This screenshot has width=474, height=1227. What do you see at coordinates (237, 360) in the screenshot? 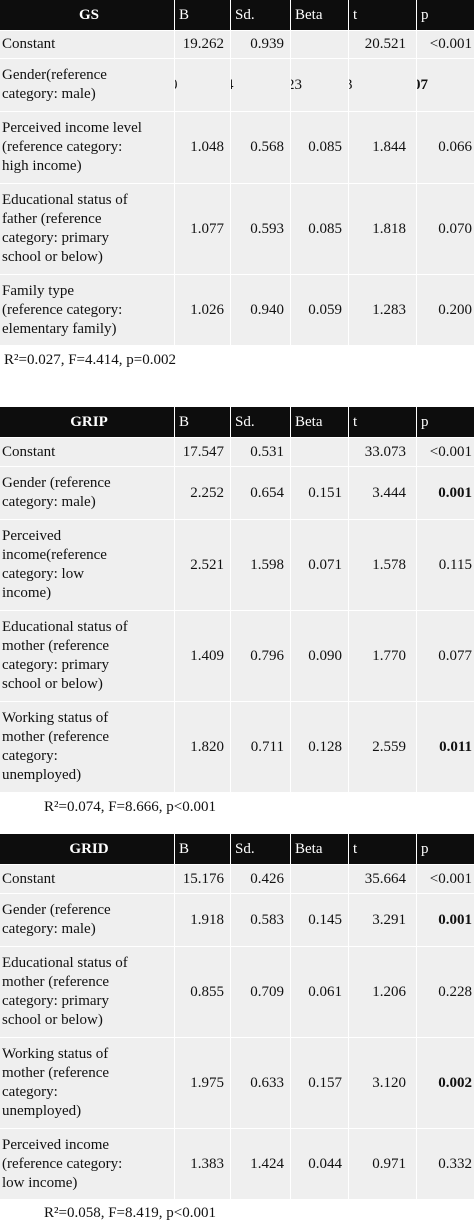
I see `model-fit-summary: R²=0.027, F=4.414, p=0.002` at bounding box center [237, 360].